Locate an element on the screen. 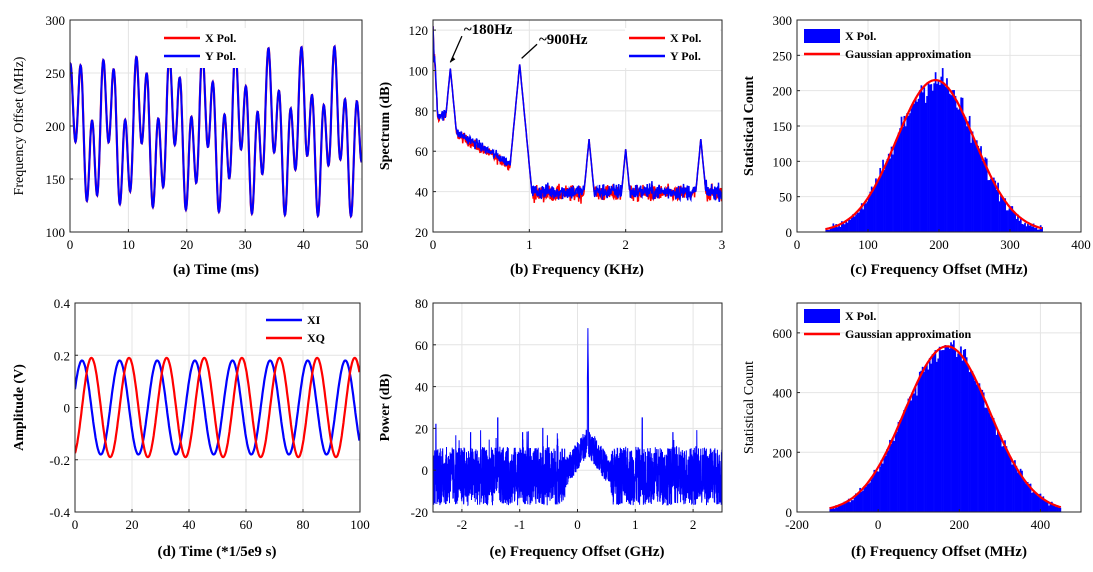 This screenshot has height=572, width=1093. x-tick-label: 200 is located at coordinates (960, 524).